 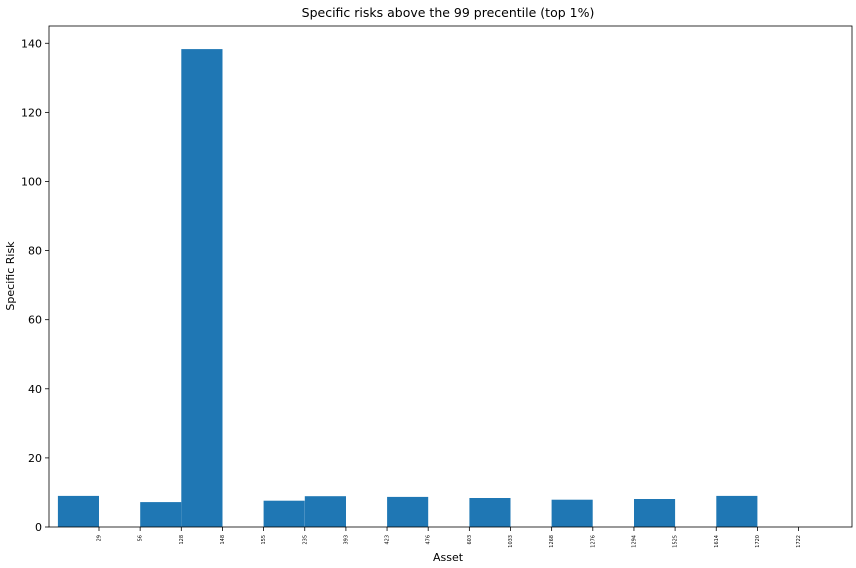 What do you see at coordinates (31, 43) in the screenshot?
I see `y-tick-label-140: 140` at bounding box center [31, 43].